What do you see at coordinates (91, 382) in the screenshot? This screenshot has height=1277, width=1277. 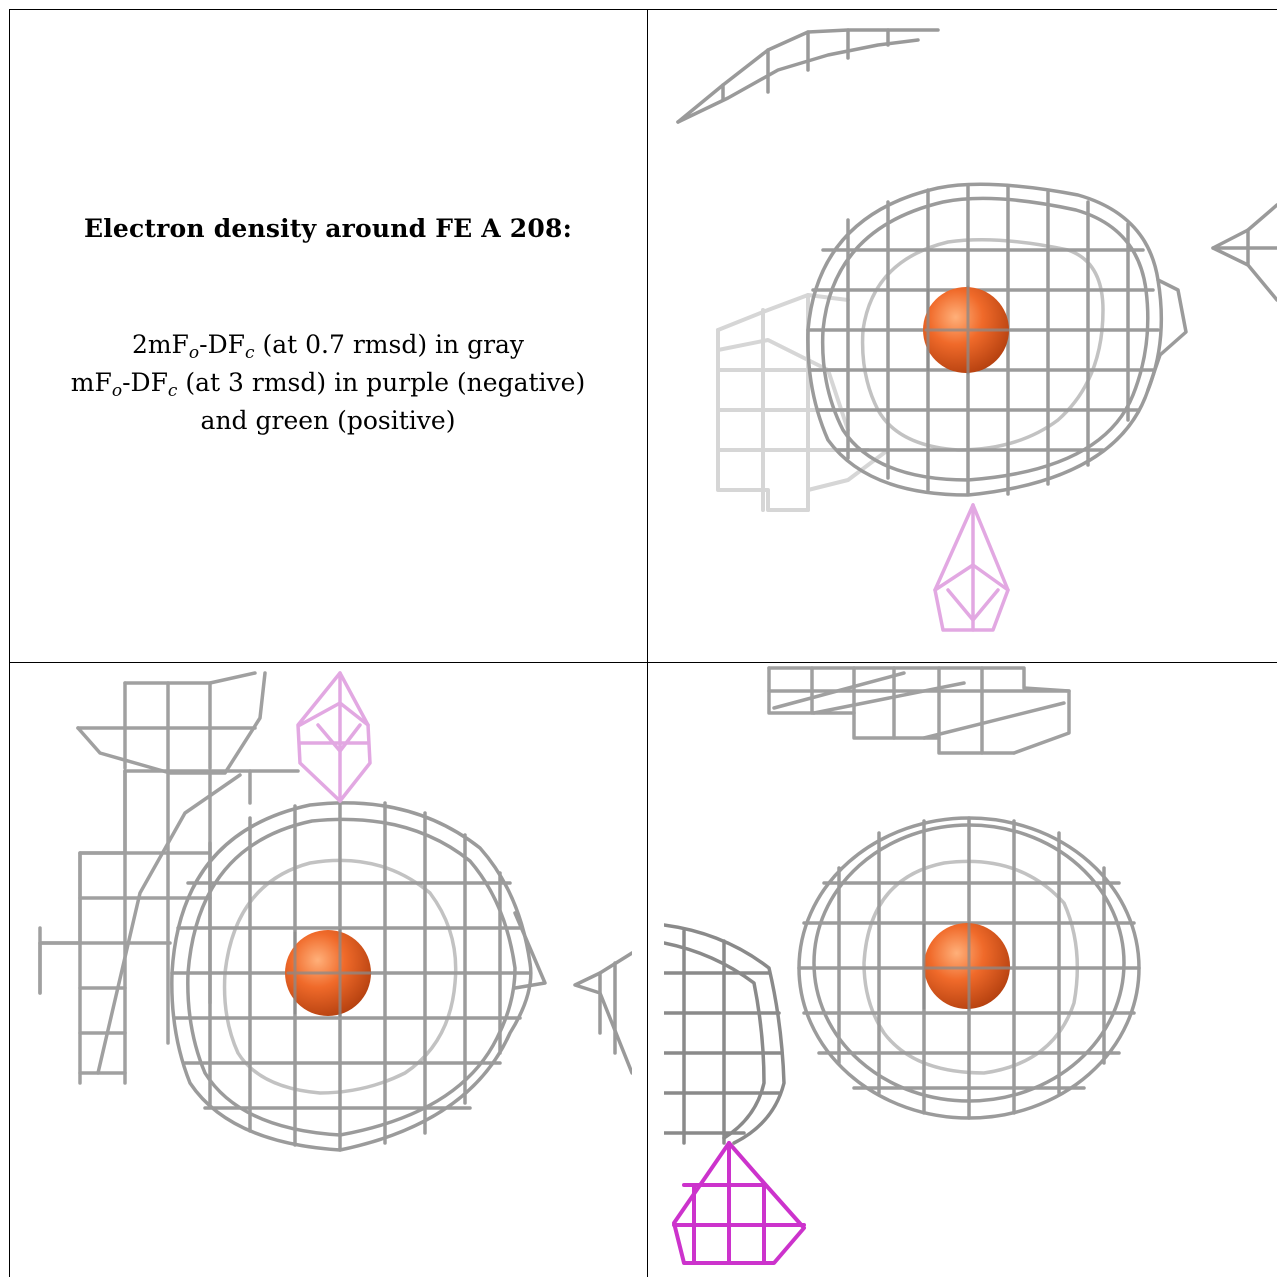 I see `caption-line-2-main: mF` at bounding box center [91, 382].